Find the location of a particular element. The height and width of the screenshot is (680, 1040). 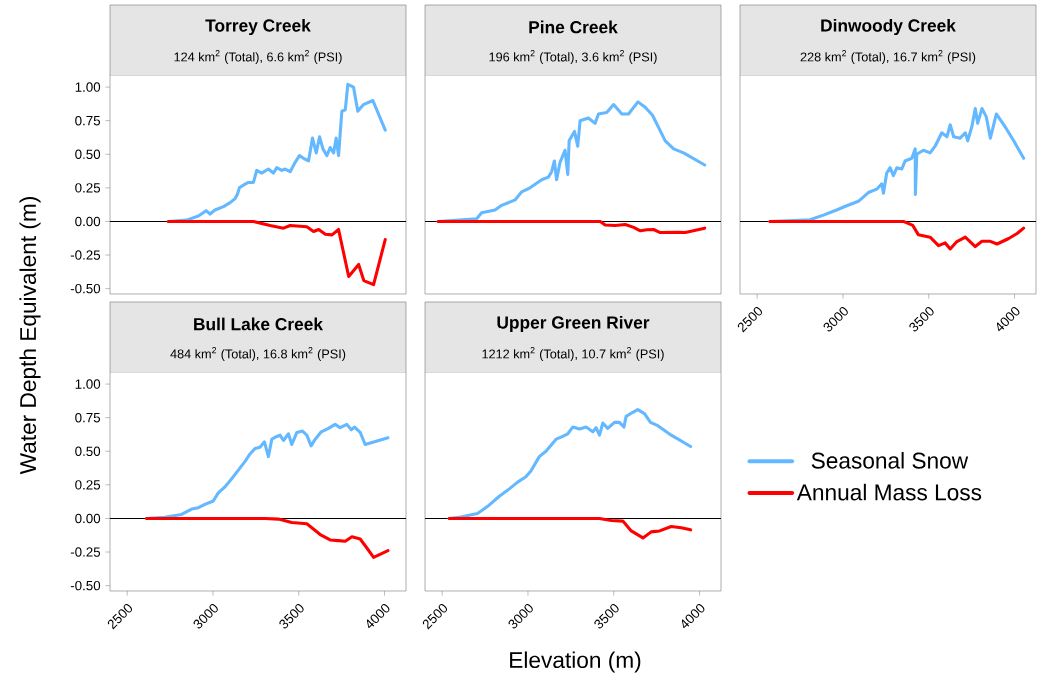

legend-label: Seasonal Snow is located at coordinates (890, 460).